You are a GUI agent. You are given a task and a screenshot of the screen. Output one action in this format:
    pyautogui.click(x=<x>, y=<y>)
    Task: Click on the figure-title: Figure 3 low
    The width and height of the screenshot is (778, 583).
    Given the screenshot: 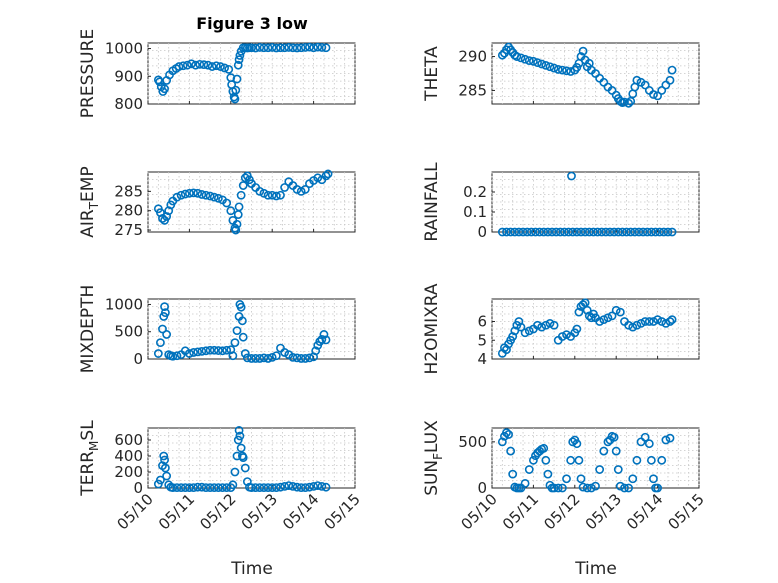 What is the action you would take?
    pyautogui.click(x=252, y=23)
    